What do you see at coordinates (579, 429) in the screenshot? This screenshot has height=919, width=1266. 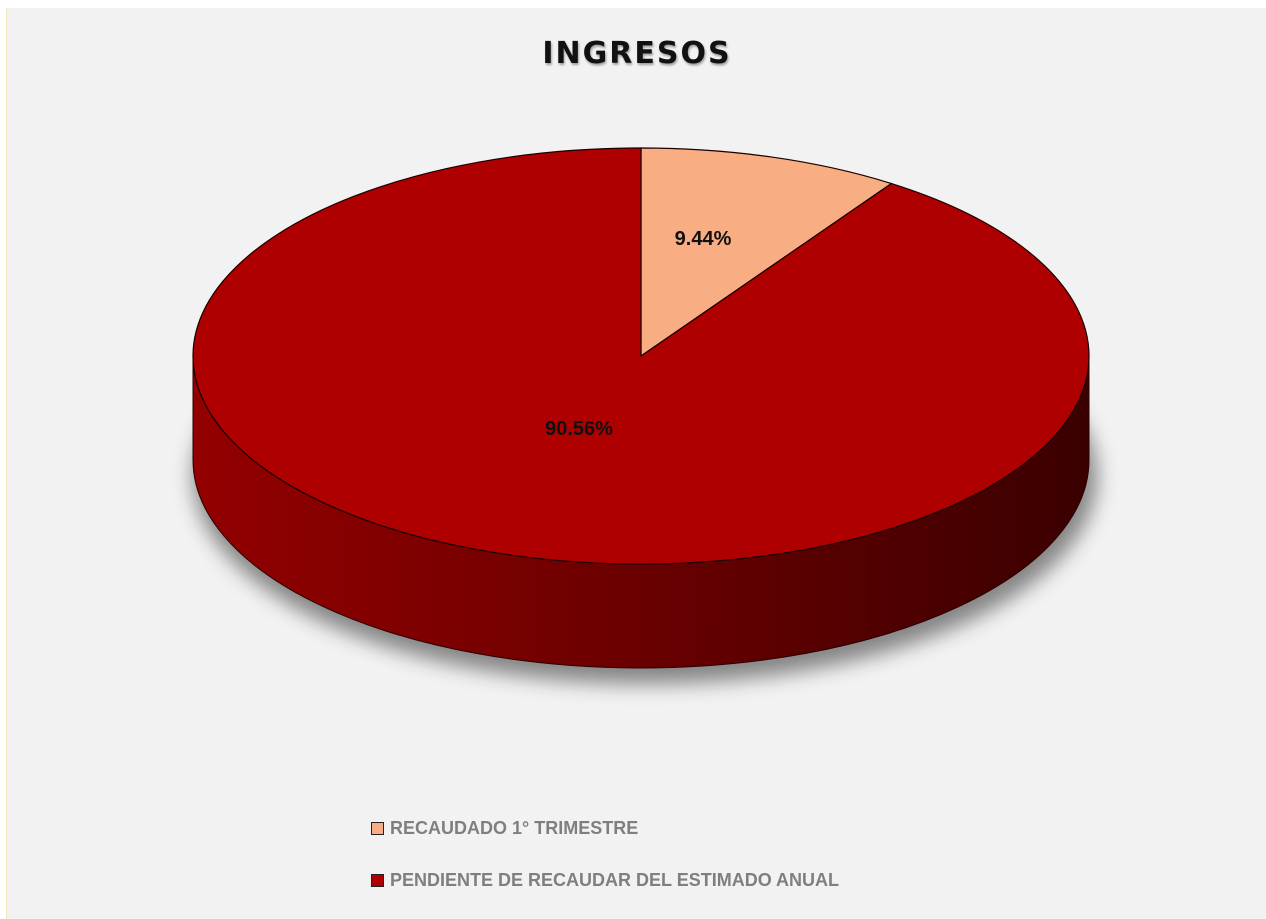 I see `data-label-pendiente: 90.56%` at bounding box center [579, 429].